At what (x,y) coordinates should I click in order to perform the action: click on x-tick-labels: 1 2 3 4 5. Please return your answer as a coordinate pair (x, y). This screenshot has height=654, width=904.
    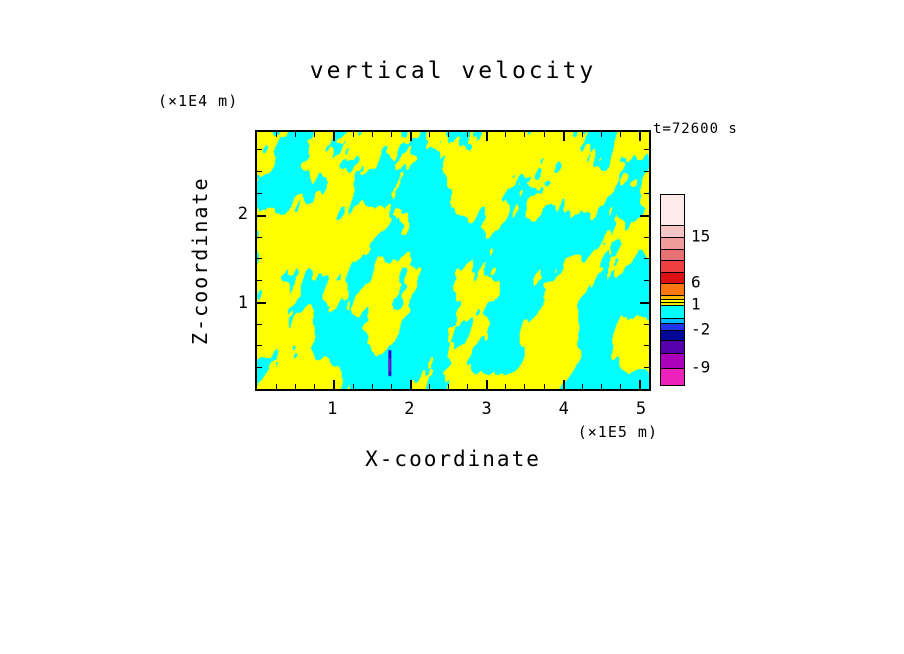
    Looking at the image, I should click on (453, 410).